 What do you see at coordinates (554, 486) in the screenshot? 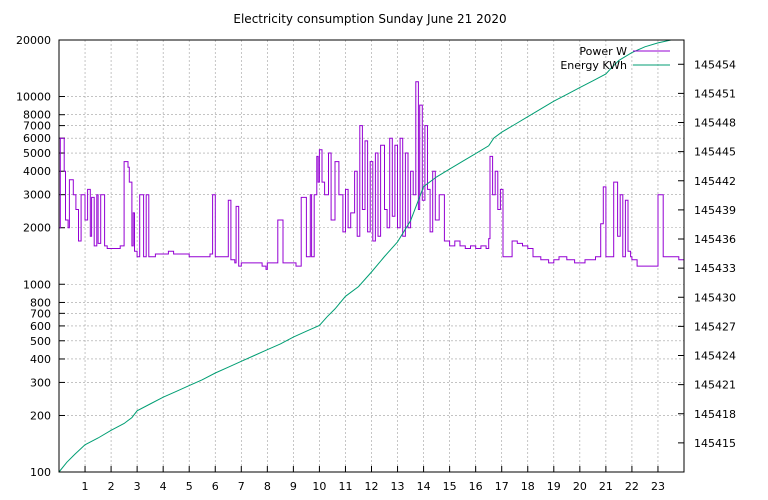
I see `x-tick-label: 19` at bounding box center [554, 486].